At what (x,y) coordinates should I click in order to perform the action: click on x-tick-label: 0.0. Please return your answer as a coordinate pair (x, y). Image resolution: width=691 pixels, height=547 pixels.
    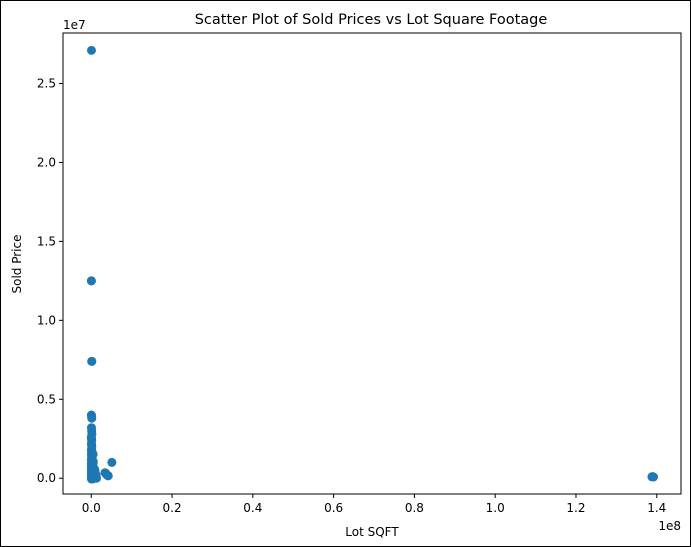
    Looking at the image, I should click on (91, 508).